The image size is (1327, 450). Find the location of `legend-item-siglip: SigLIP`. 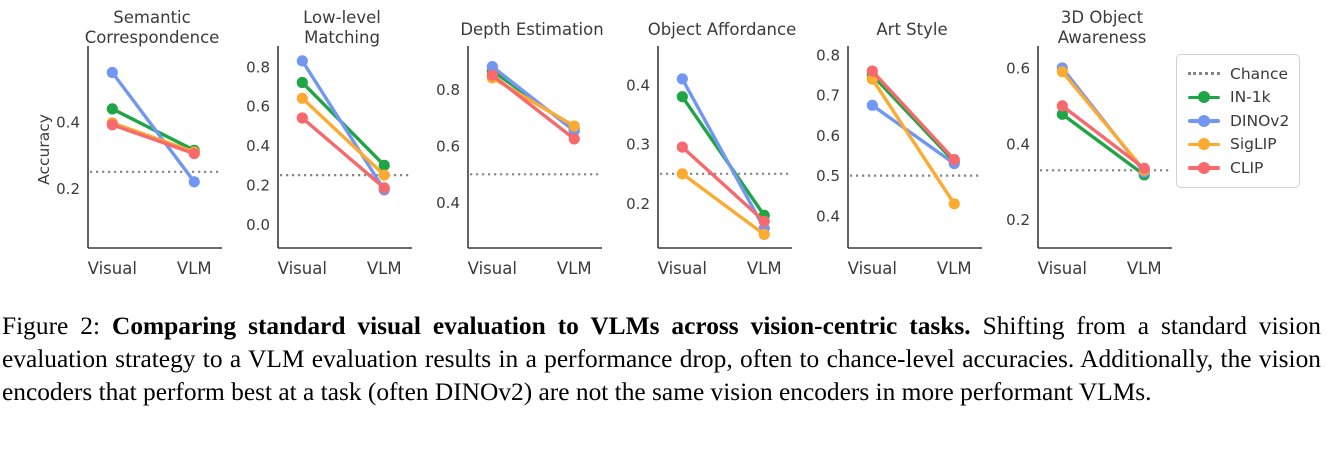

legend-item-siglip: SigLIP is located at coordinates (1239, 145).